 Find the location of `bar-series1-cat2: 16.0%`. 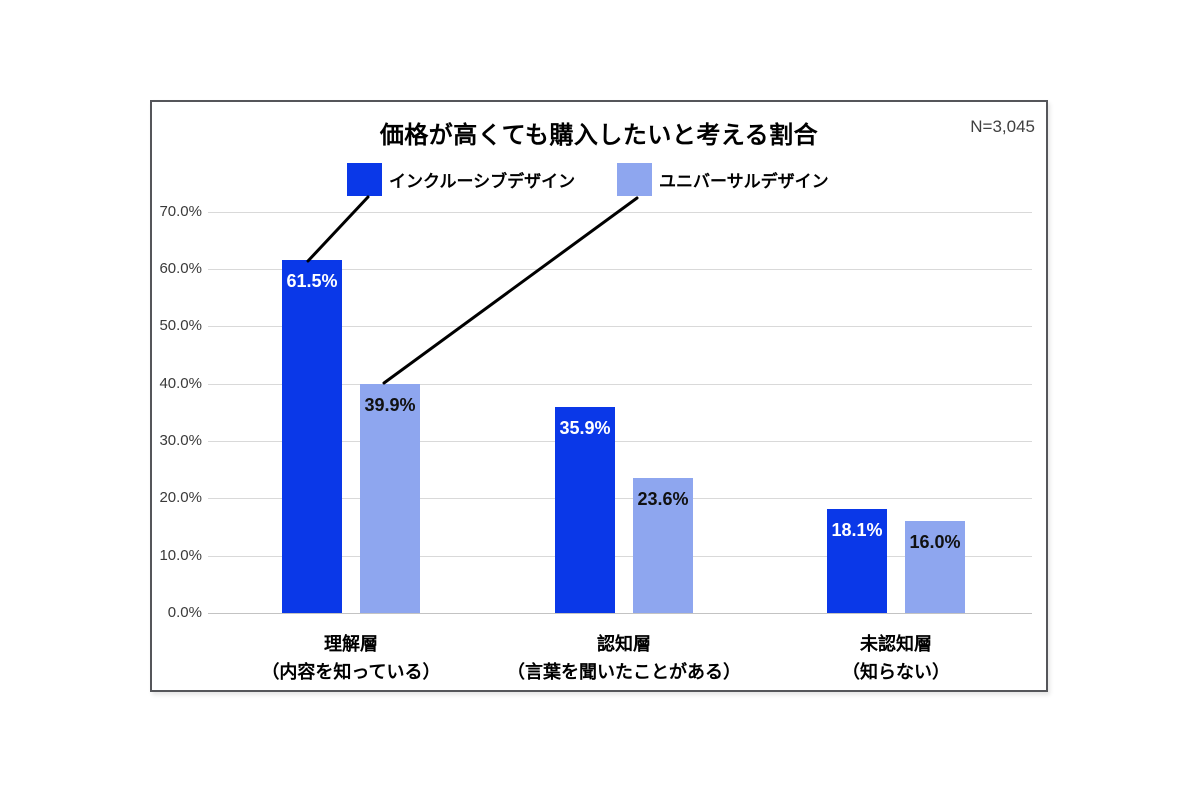

bar-series1-cat2: 16.0% is located at coordinates (935, 567).